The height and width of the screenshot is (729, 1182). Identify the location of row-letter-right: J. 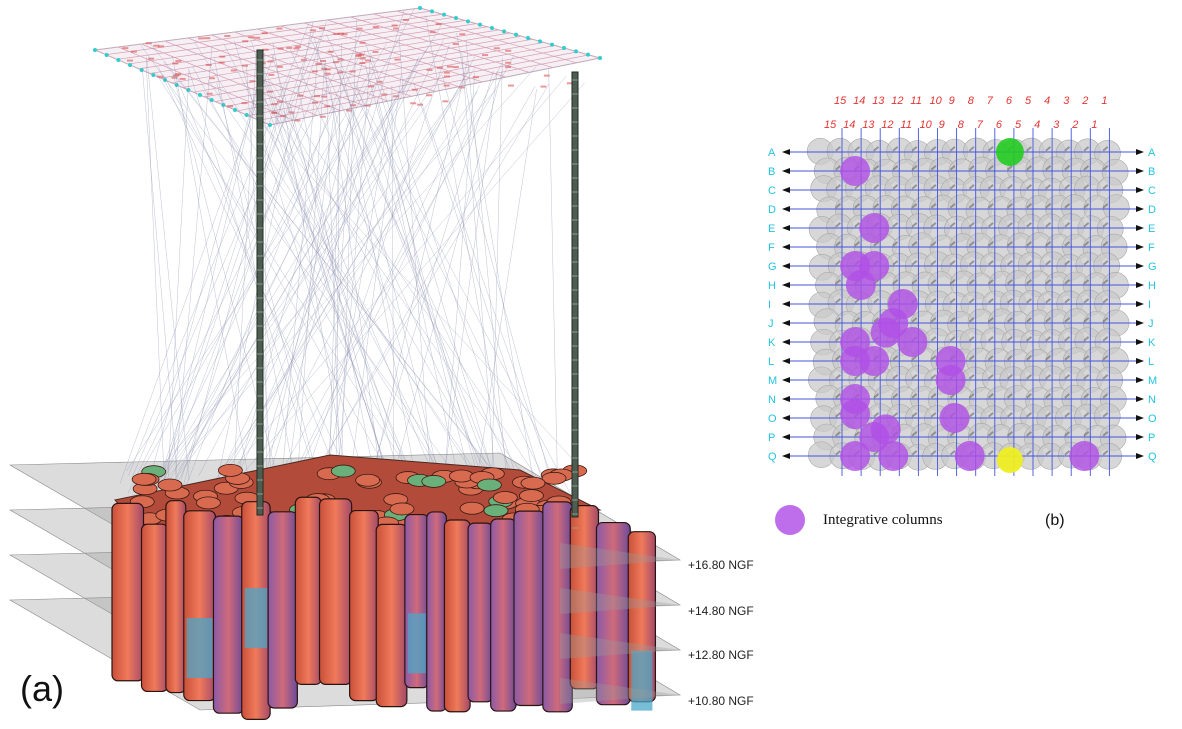
(1151, 324).